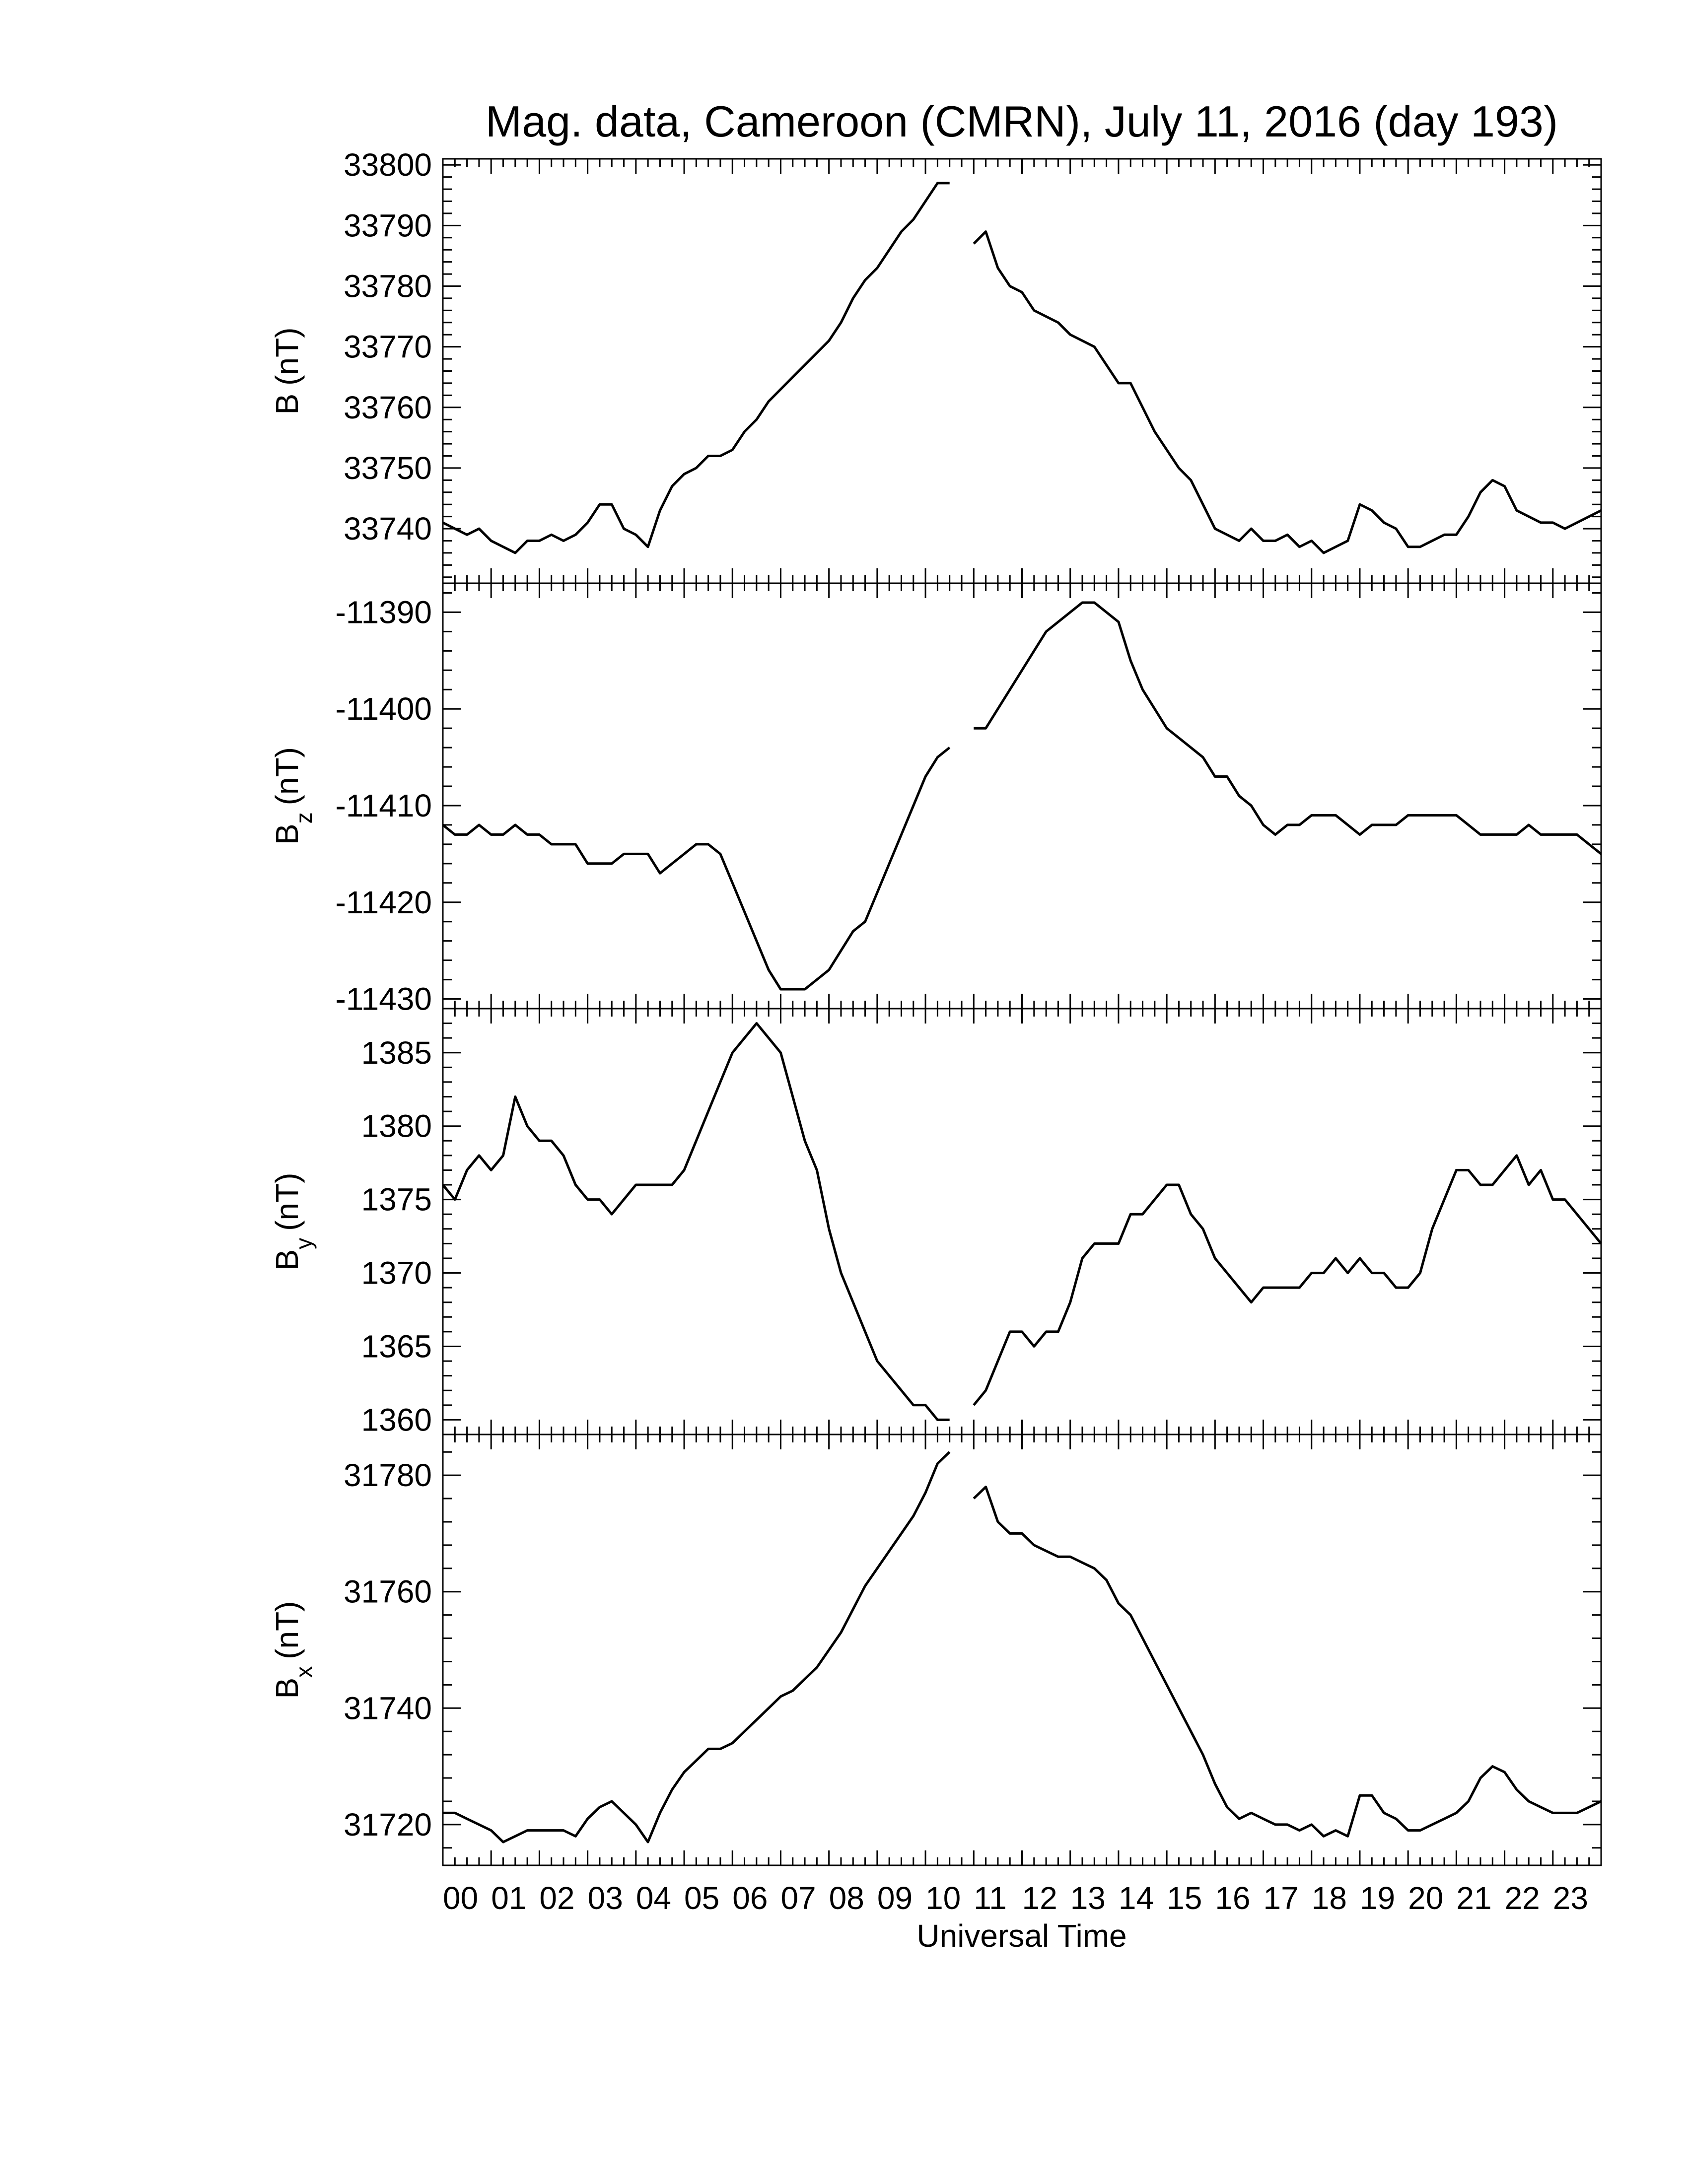 The width and height of the screenshot is (1688, 2184). What do you see at coordinates (1136, 1898) in the screenshot?
I see `x-tick-label: 14` at bounding box center [1136, 1898].